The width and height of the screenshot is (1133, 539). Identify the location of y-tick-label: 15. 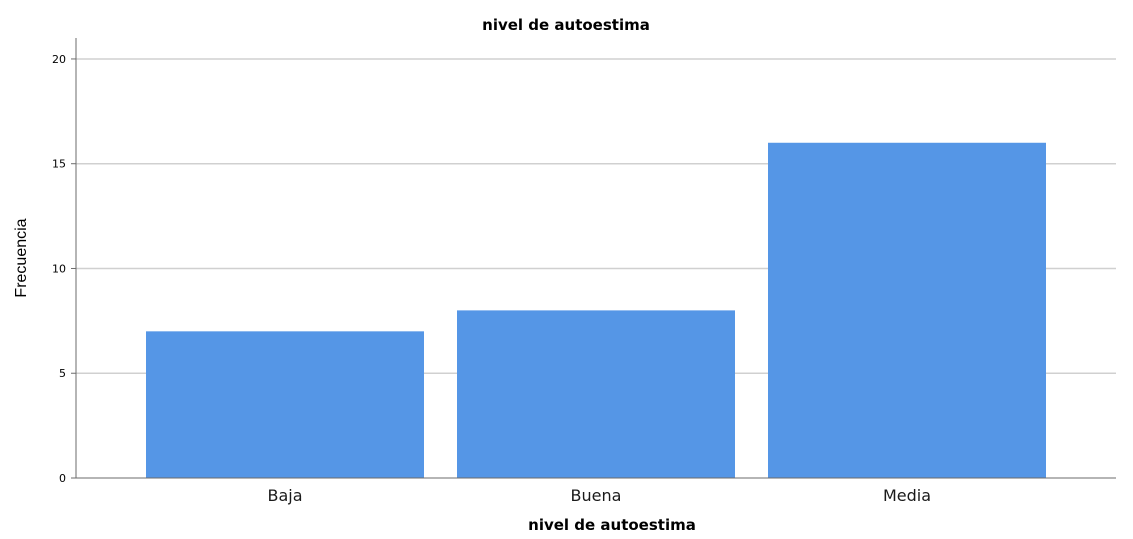
(59, 164).